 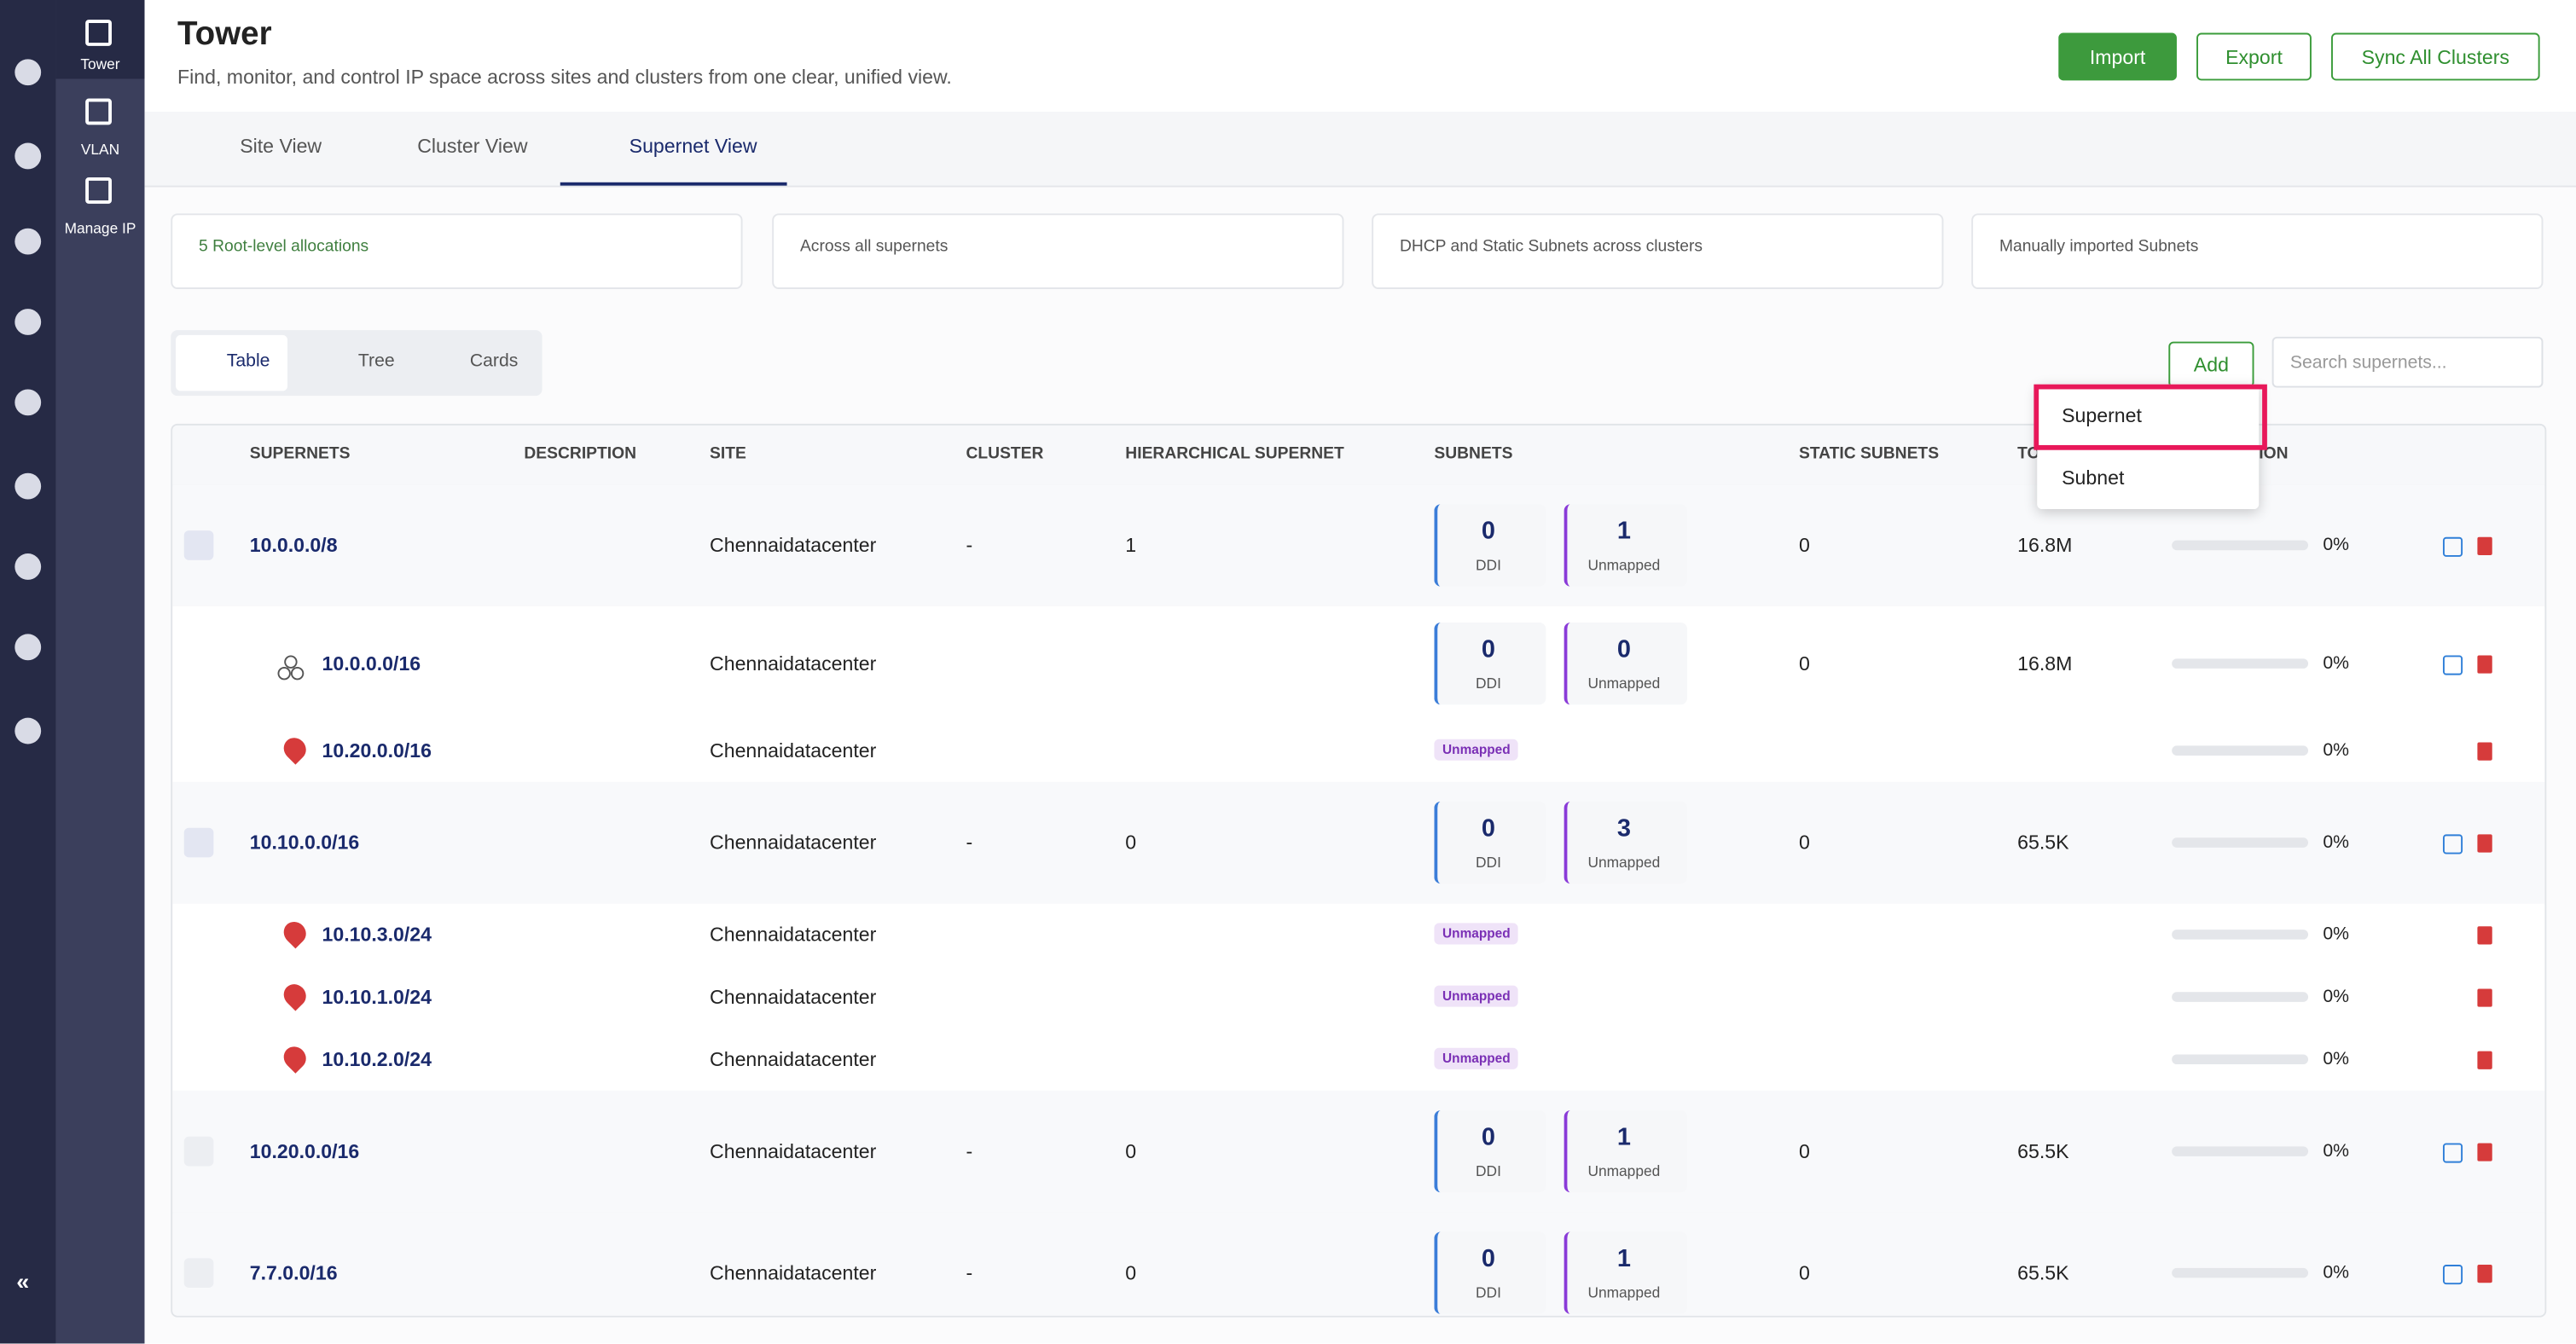 I want to click on nav-label: Manage IP, so click(x=100, y=229).